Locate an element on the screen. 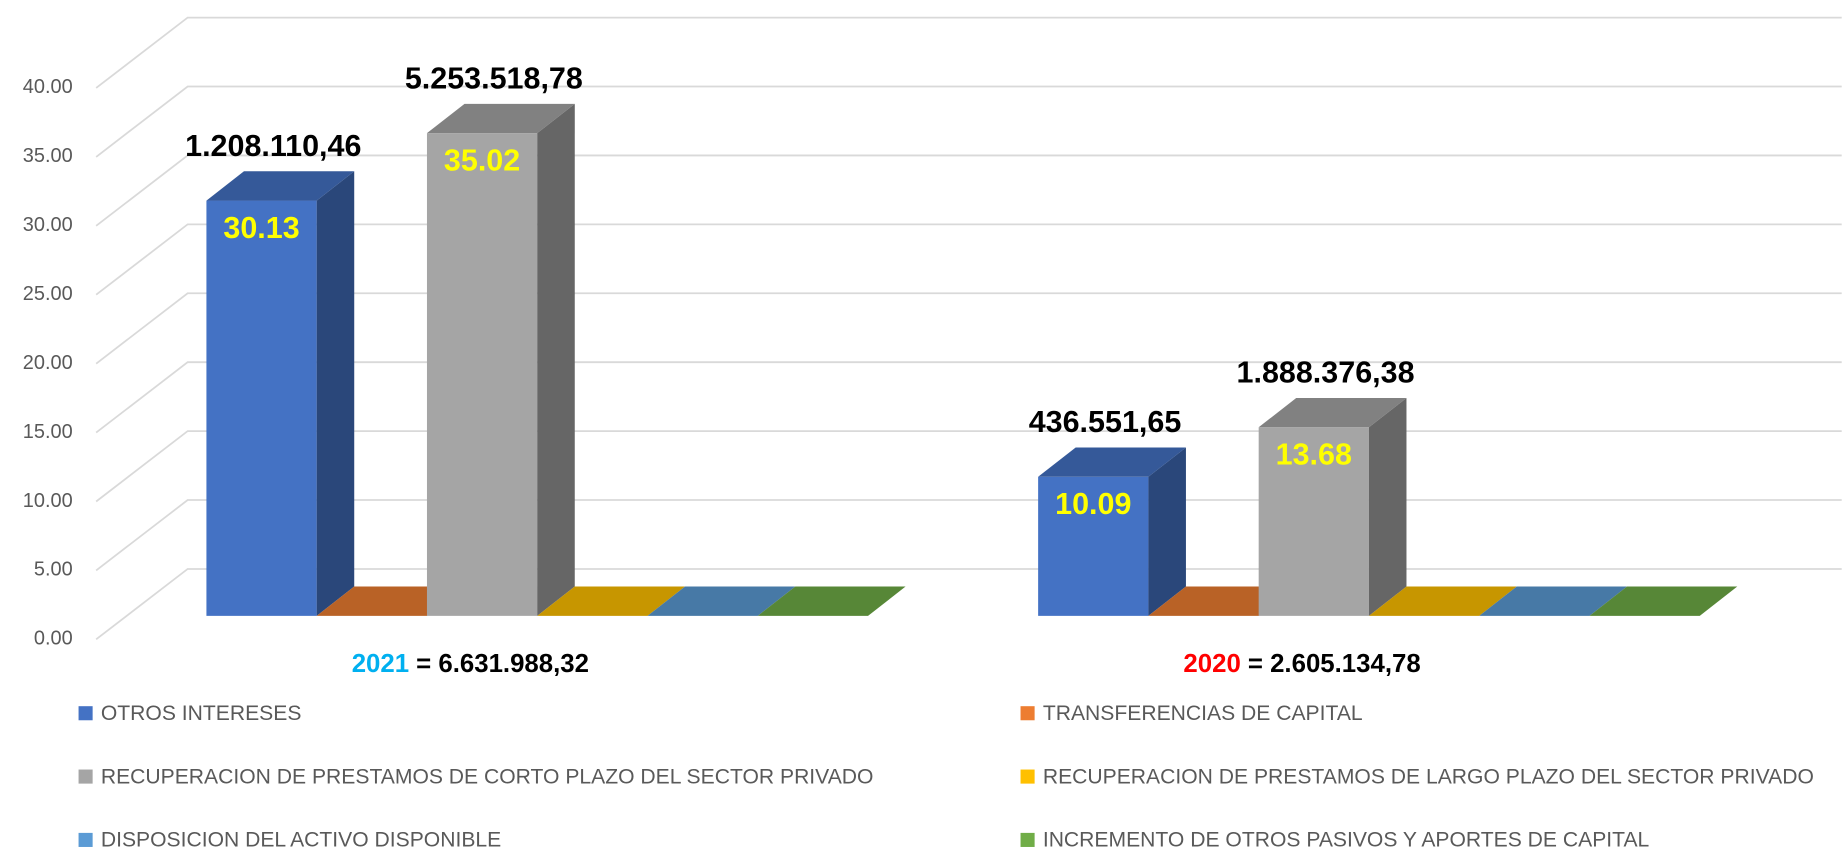 The height and width of the screenshot is (854, 1844). value-label: 10.09 is located at coordinates (1093, 504).